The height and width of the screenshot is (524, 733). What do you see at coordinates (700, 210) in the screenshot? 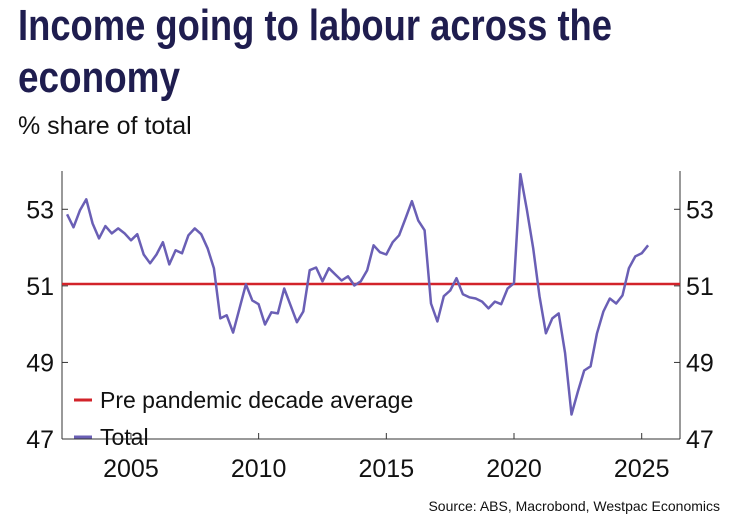
I see `y2-tick-label: 53` at bounding box center [700, 210].